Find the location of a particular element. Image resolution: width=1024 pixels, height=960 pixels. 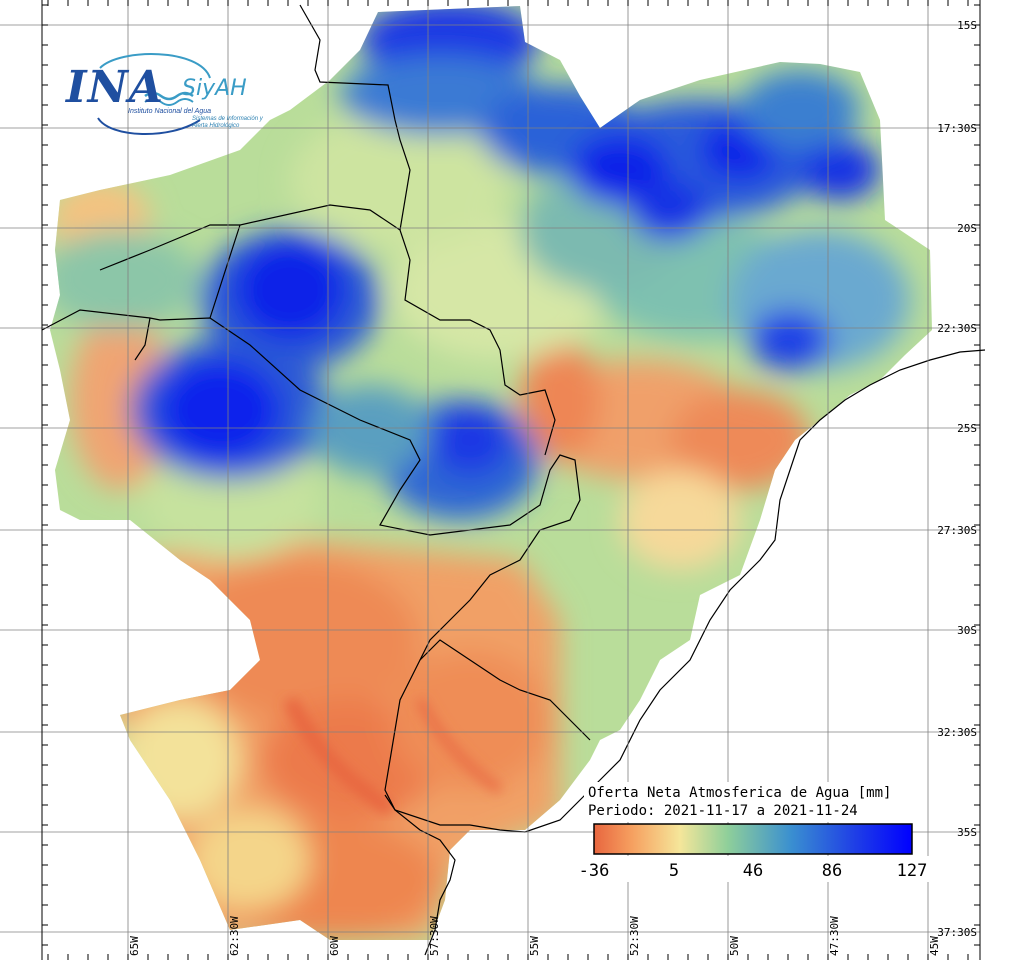

lat-label: 20S is located at coordinates (967, 228).